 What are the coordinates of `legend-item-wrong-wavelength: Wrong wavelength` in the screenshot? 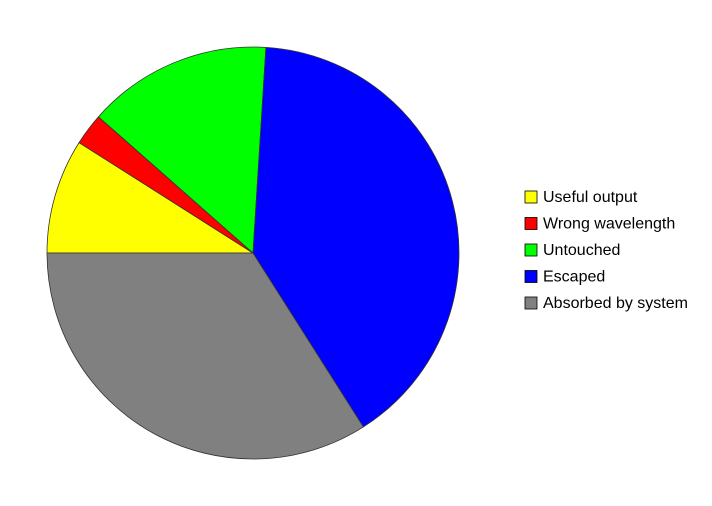 It's located at (599, 224).